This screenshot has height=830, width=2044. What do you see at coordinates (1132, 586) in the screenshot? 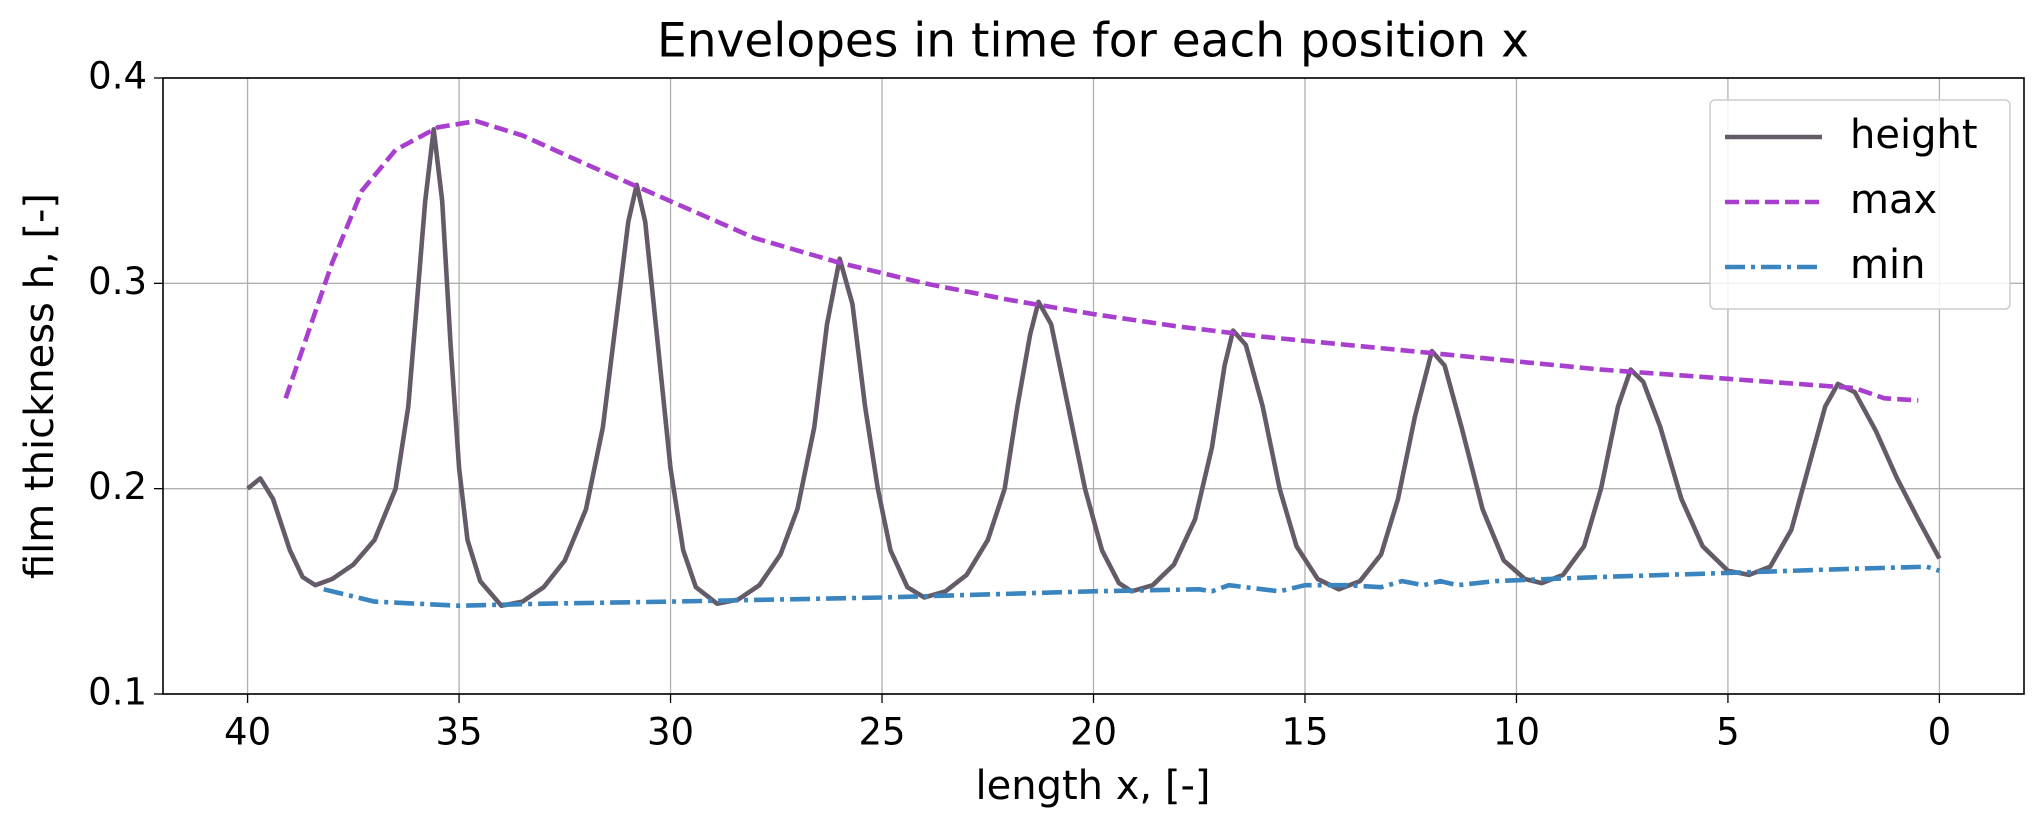
I see `line-series` at bounding box center [1132, 586].